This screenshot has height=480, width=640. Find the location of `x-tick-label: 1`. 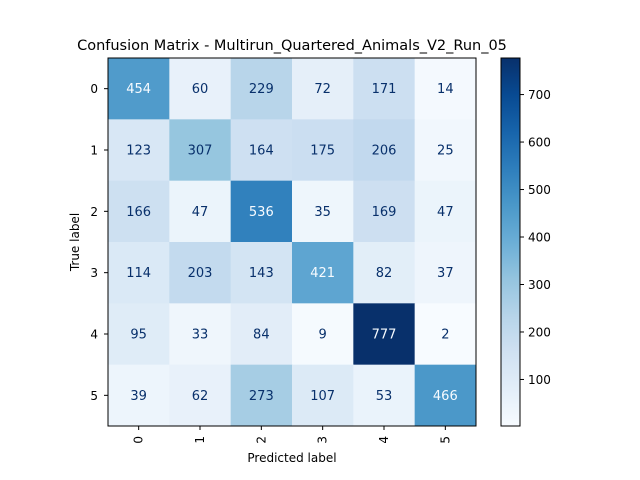

x-tick-label: 1 is located at coordinates (200, 440).